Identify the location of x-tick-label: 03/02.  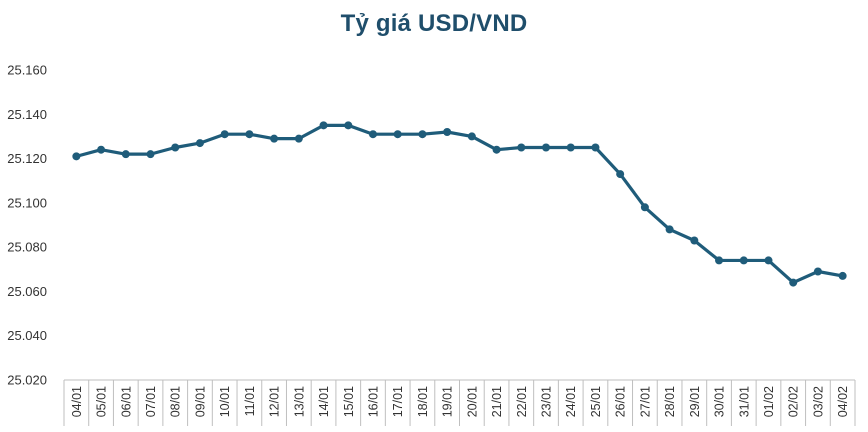
(818, 401).